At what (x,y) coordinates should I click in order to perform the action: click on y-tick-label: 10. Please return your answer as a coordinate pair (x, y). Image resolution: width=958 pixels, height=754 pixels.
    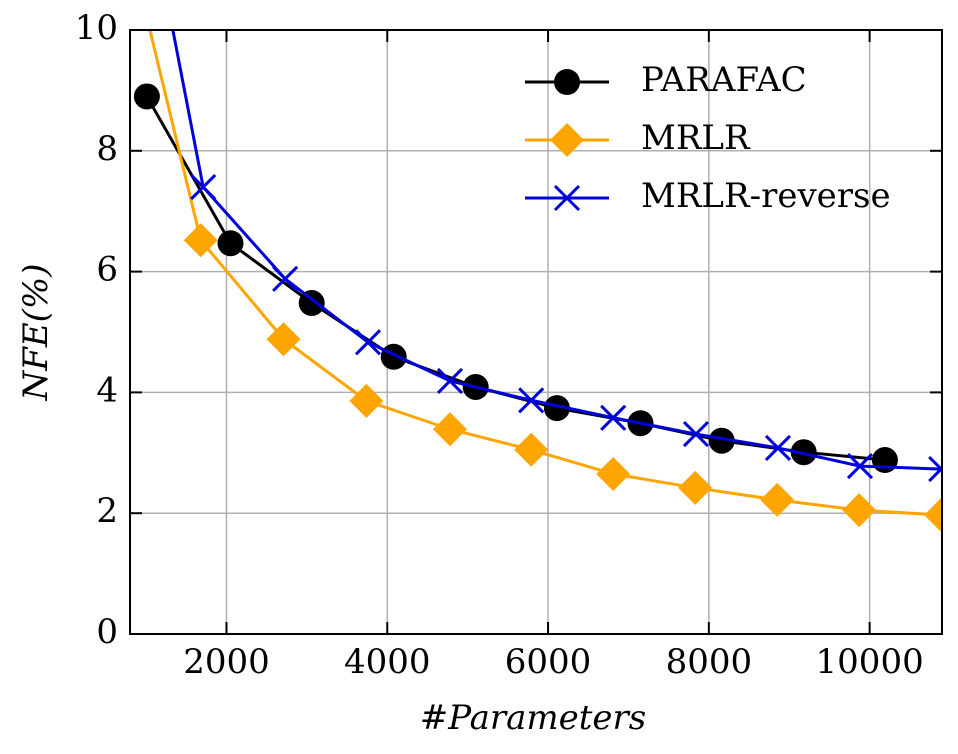
    Looking at the image, I should click on (96, 28).